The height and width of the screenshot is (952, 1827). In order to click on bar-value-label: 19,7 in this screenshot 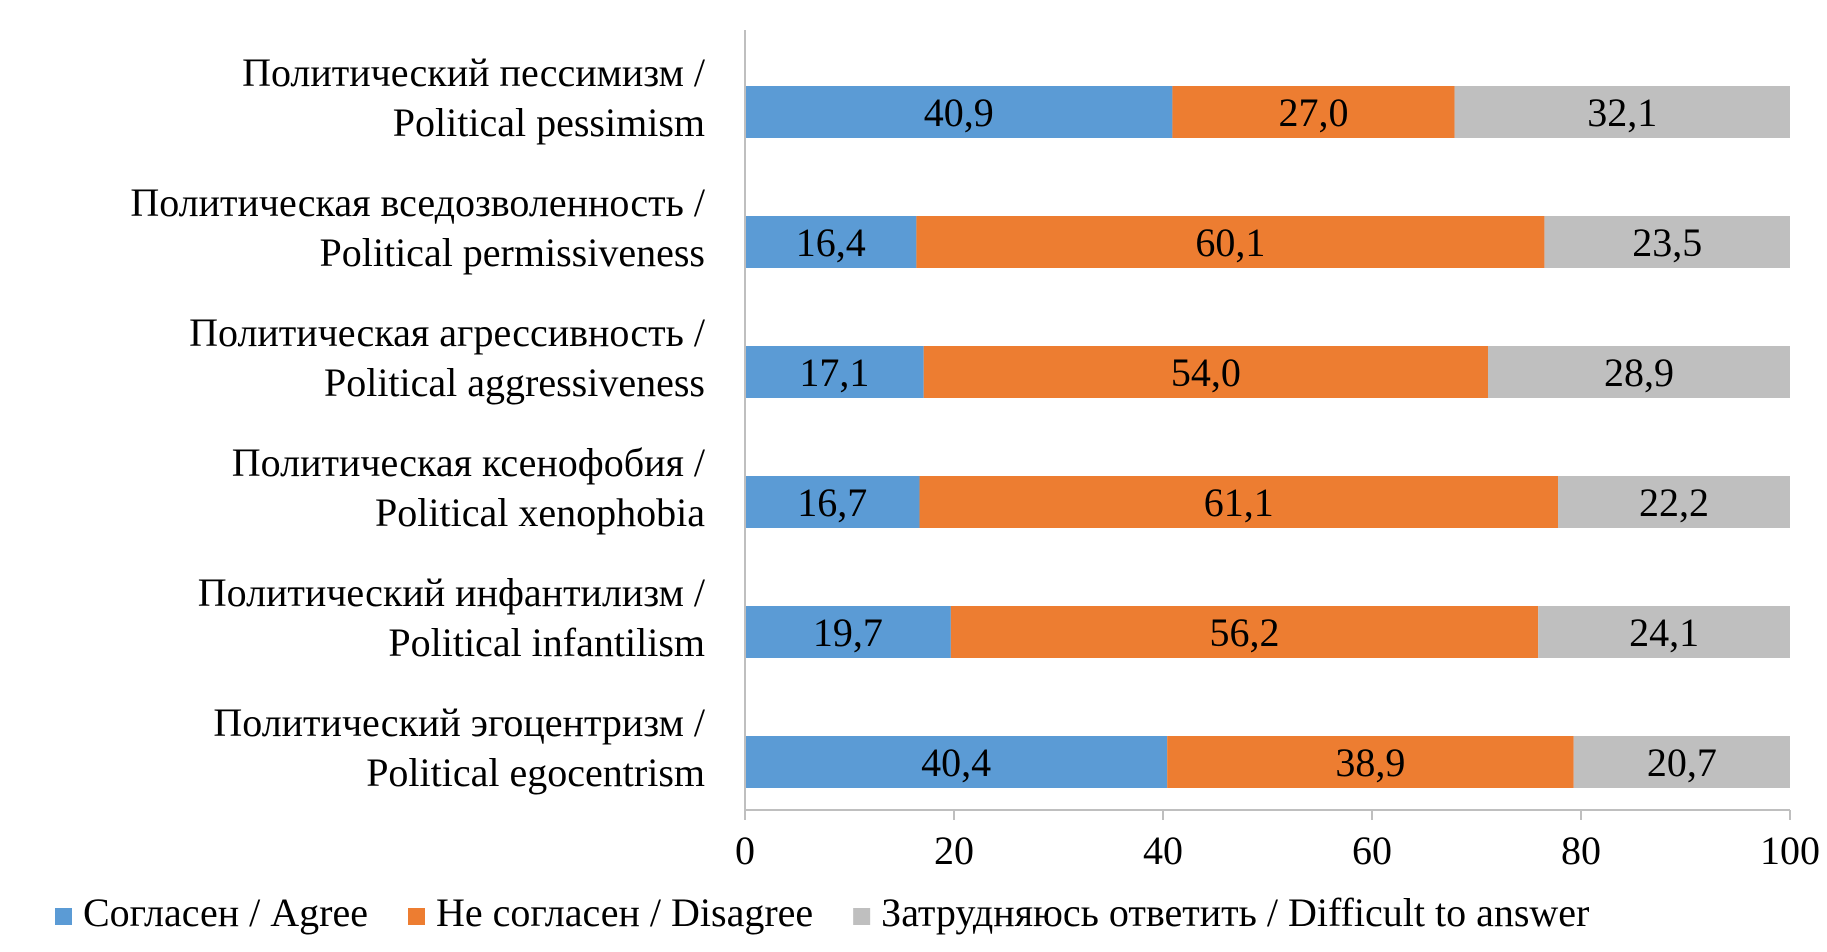, I will do `click(848, 632)`.